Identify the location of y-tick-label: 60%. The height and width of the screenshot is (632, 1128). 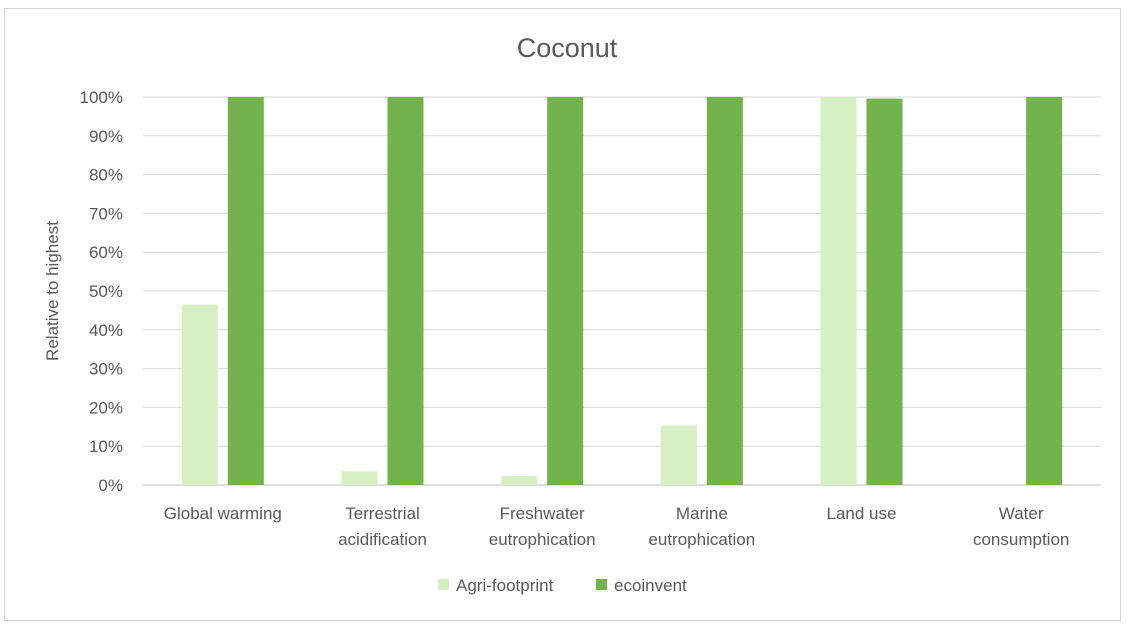
(106, 252).